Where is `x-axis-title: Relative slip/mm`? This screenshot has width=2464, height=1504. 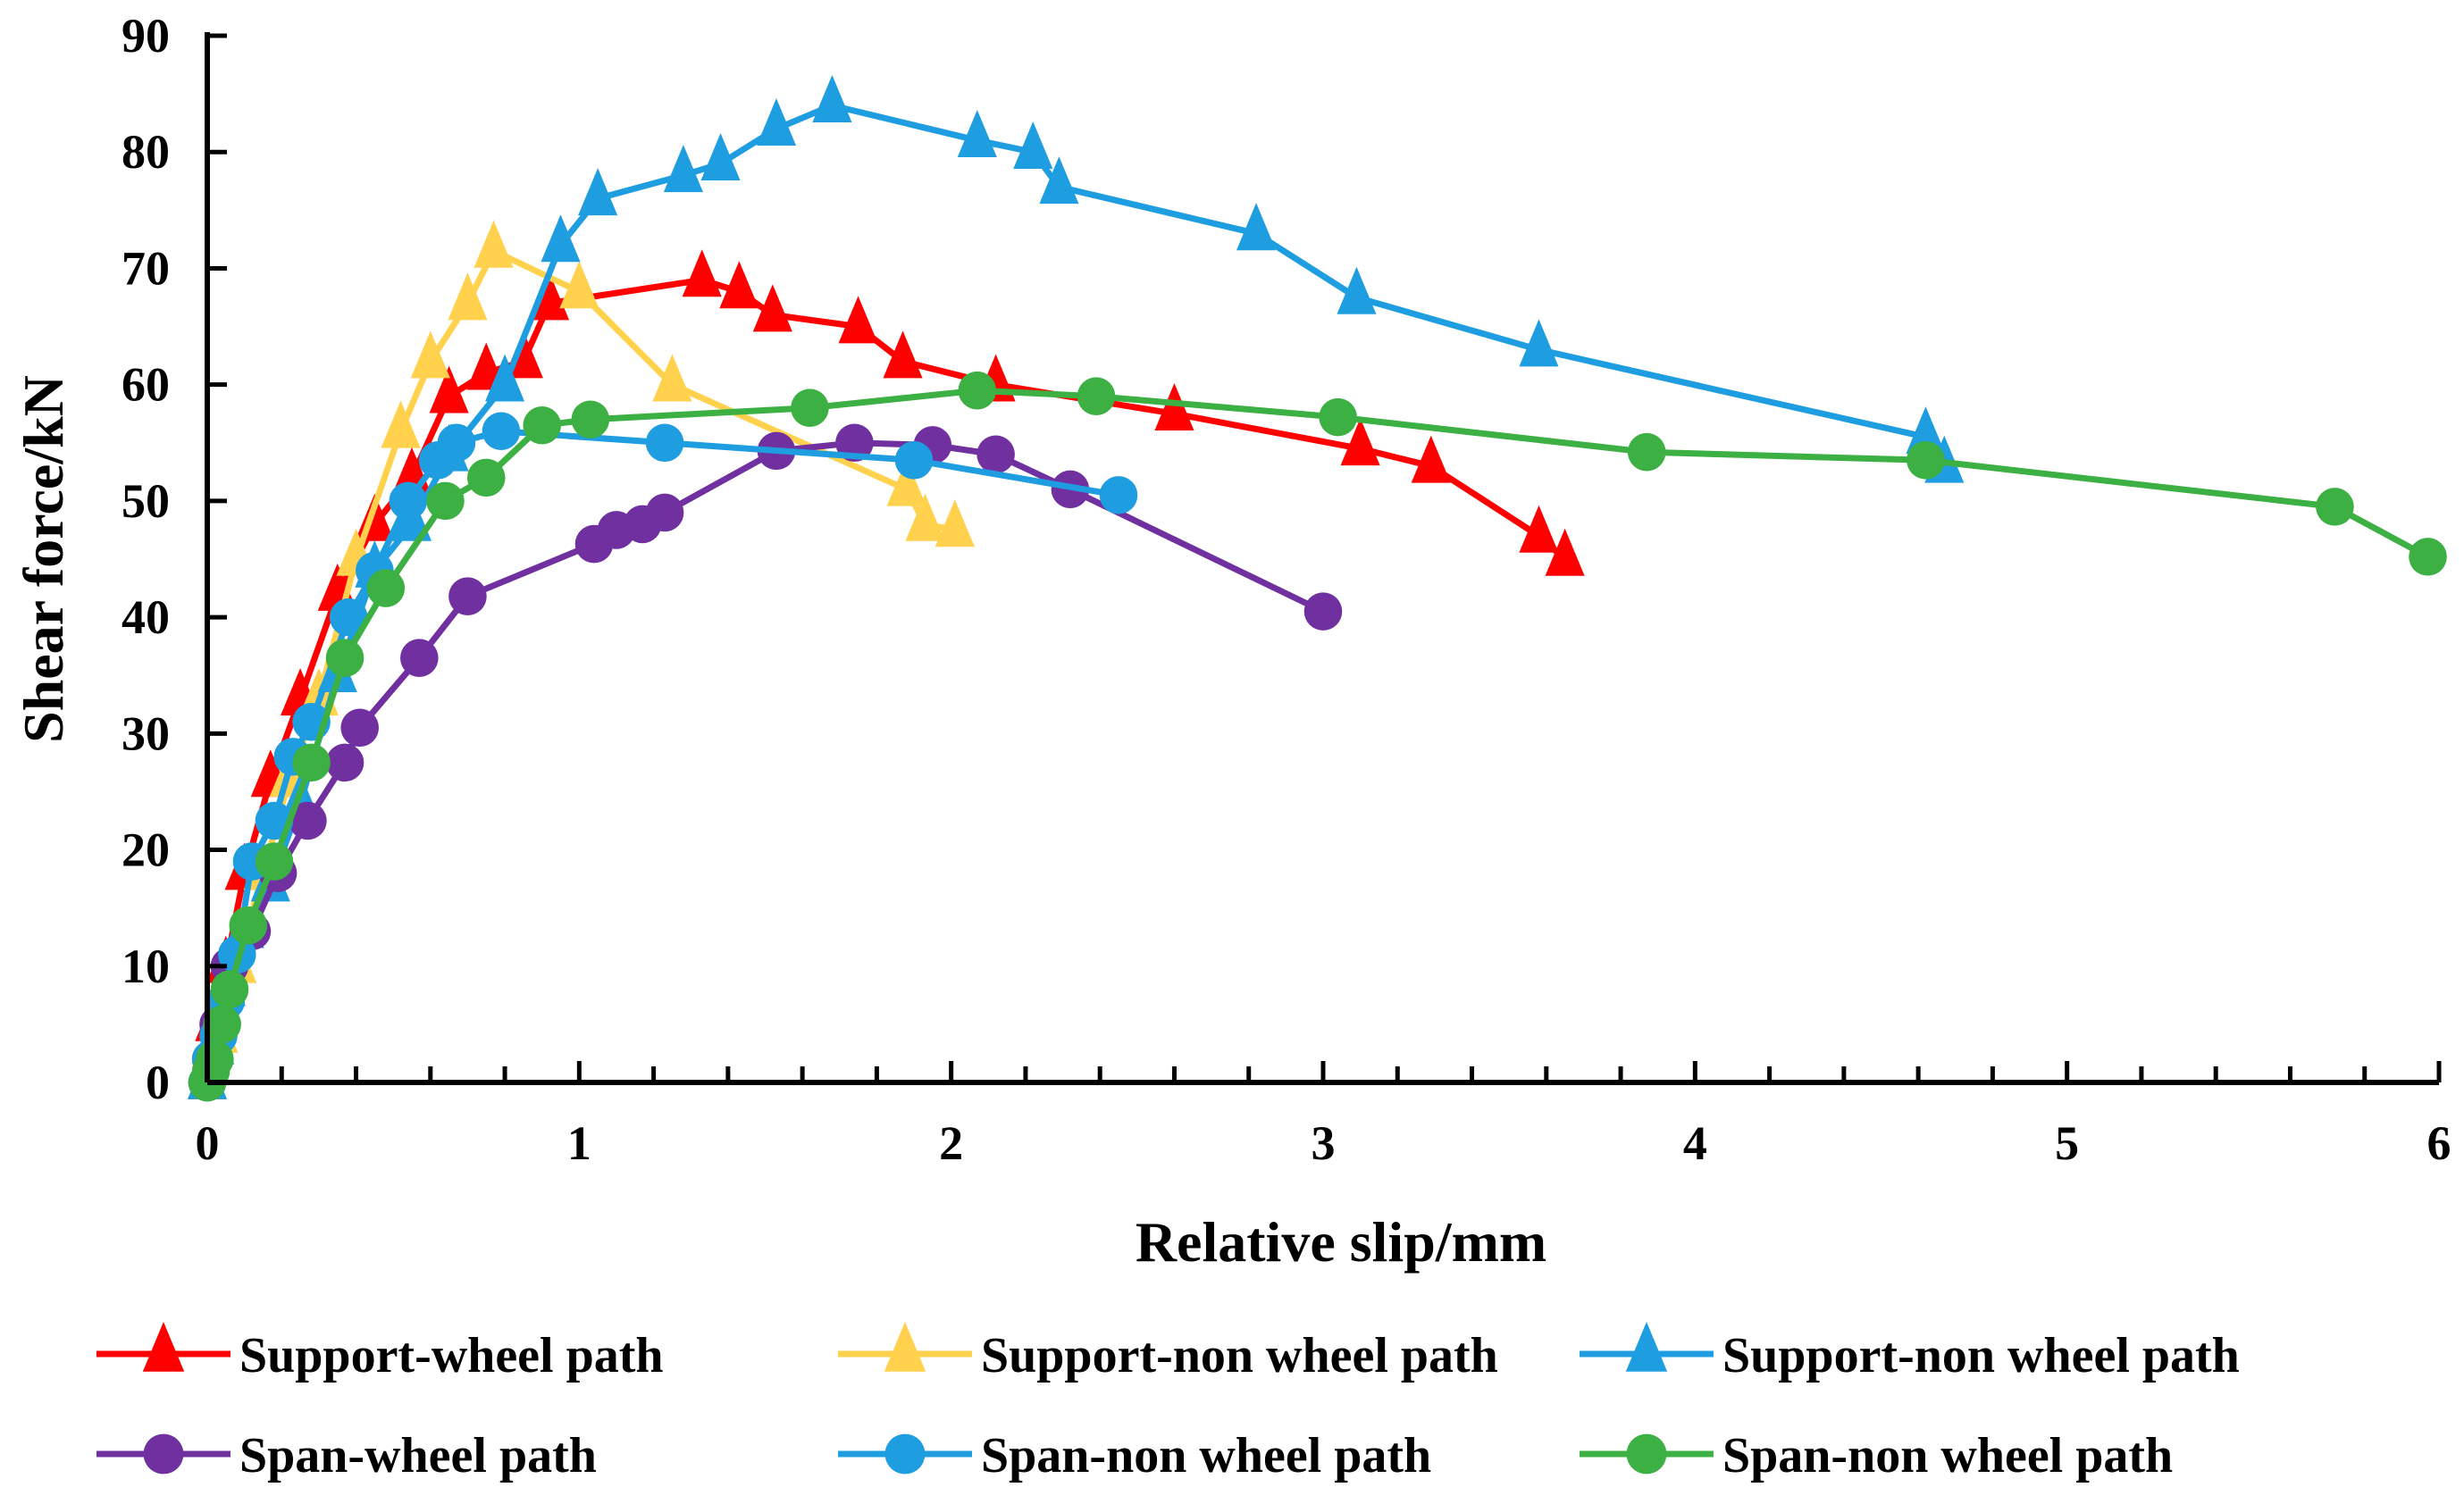
x-axis-title: Relative slip/mm is located at coordinates (1341, 1242).